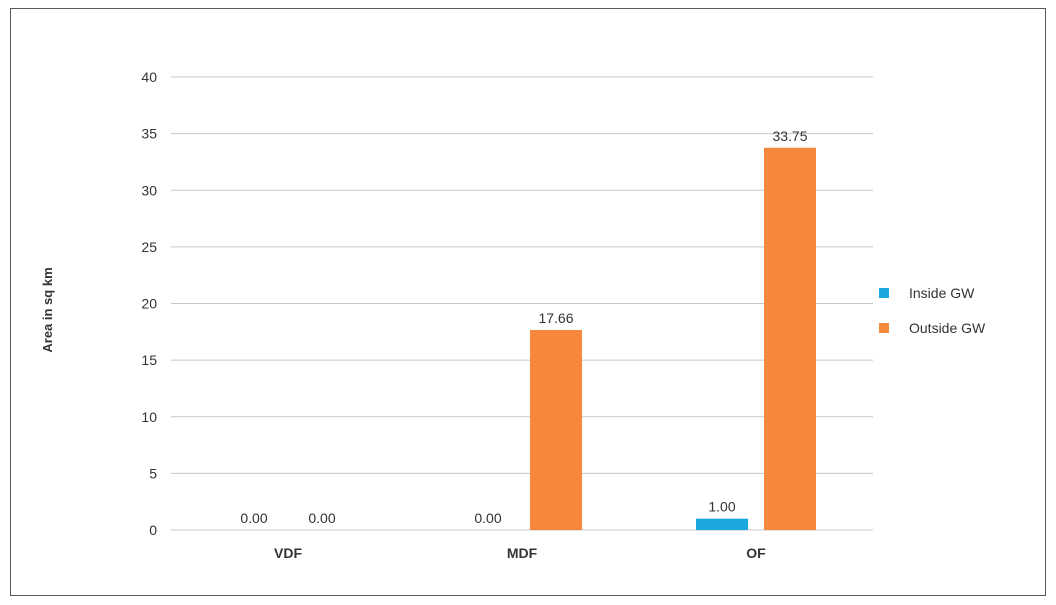 The image size is (1056, 605). I want to click on y-tick-label: 30, so click(149, 190).